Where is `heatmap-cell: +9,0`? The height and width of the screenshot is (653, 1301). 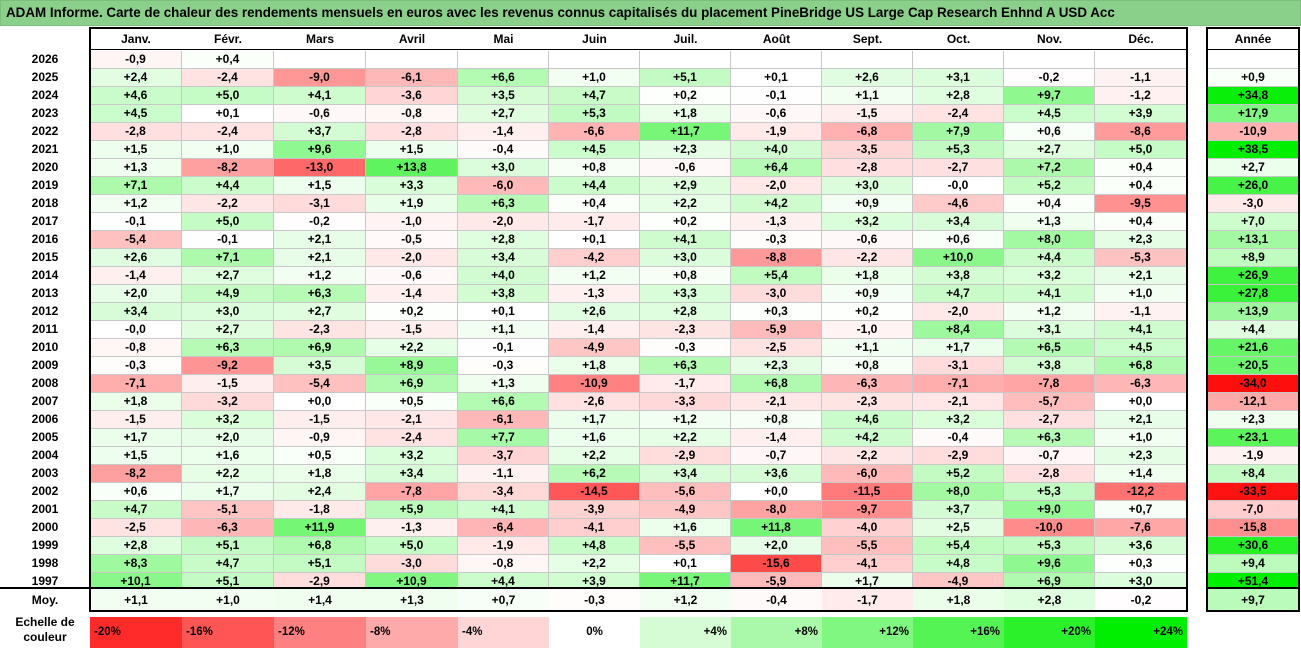
heatmap-cell: +9,0 is located at coordinates (1049, 510).